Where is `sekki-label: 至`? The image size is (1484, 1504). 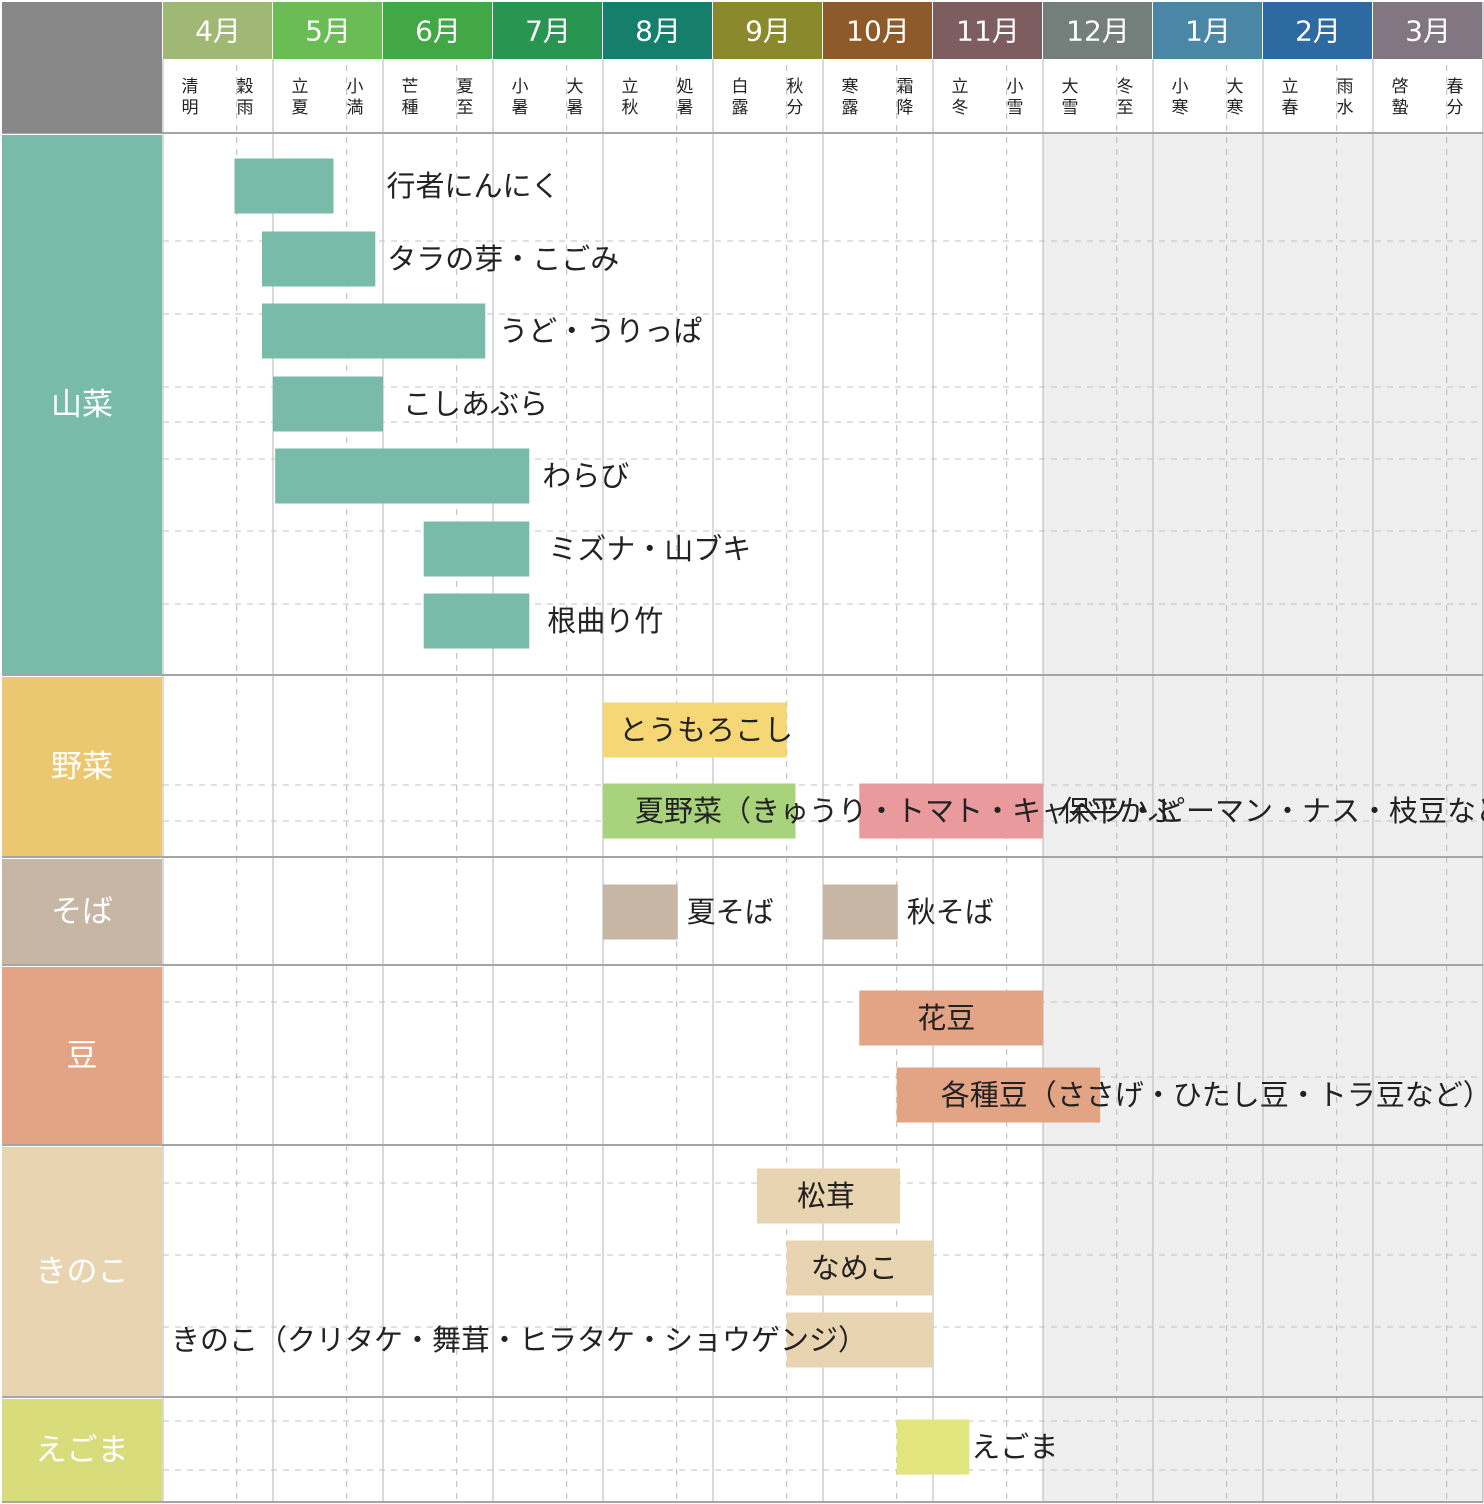 sekki-label: 至 is located at coordinates (465, 108).